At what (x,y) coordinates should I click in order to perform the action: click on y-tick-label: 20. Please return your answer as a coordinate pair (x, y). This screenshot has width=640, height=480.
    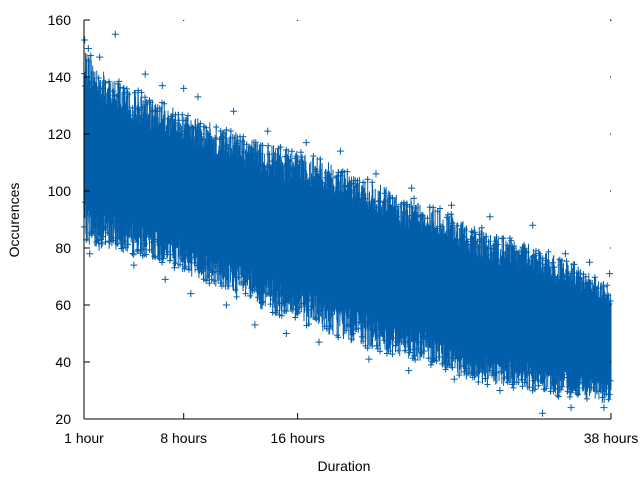
    Looking at the image, I should click on (63, 419).